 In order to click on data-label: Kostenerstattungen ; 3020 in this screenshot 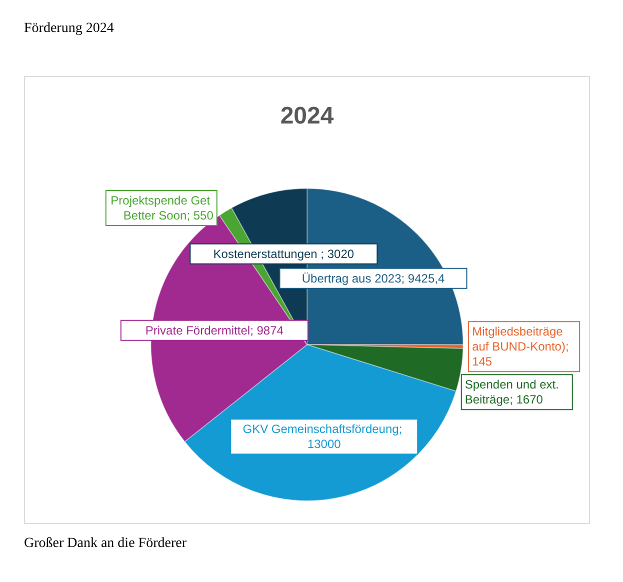, I will do `click(283, 253)`.